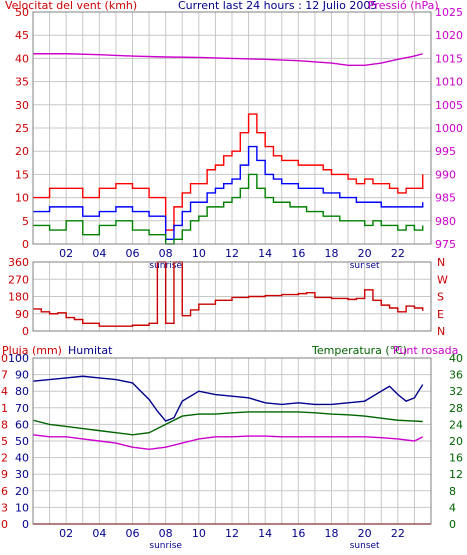 Image resolution: width=467 pixels, height=555 pixels. What do you see at coordinates (456, 474) in the screenshot?
I see `temperature-right-tick-label: 12` at bounding box center [456, 474].